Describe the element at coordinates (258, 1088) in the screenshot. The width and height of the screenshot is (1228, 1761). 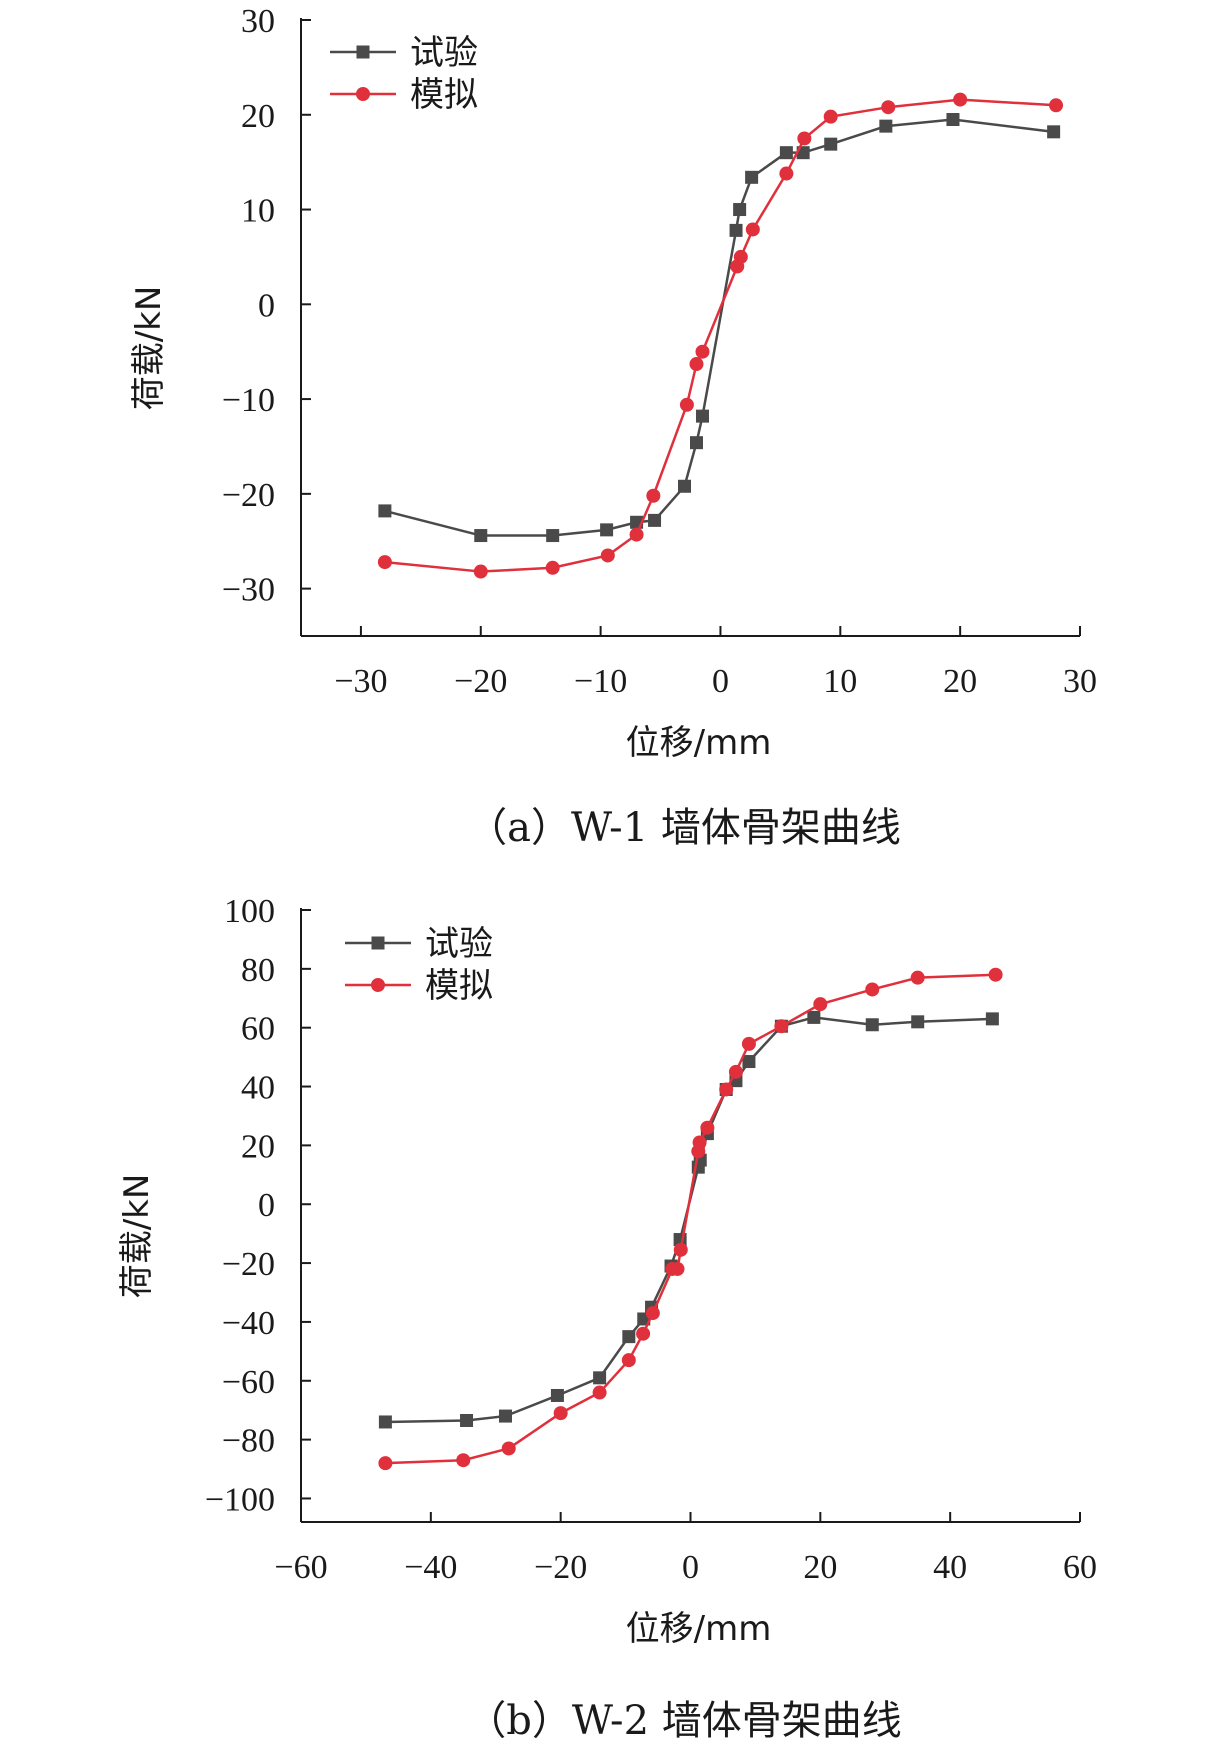
I see `y-tick-label: 40` at that location.